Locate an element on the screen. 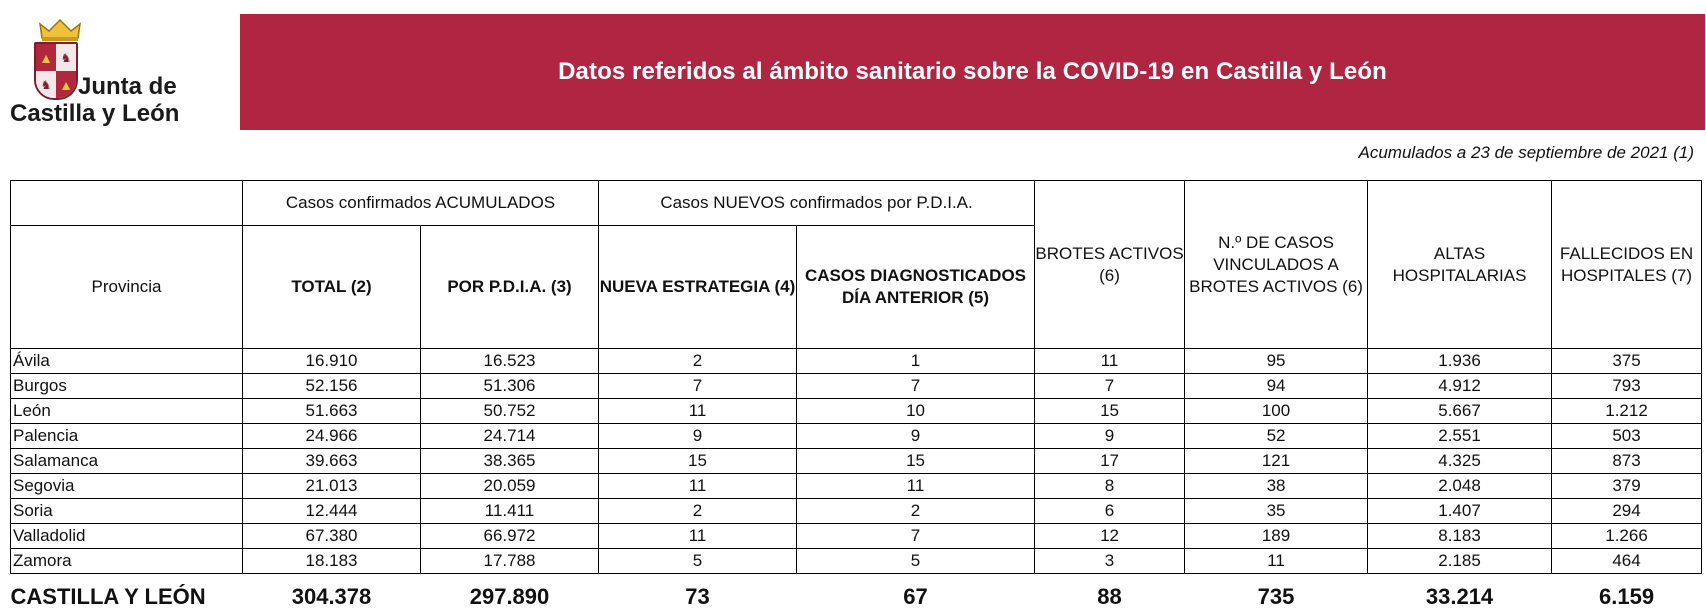 This screenshot has height=616, width=1706. cell-provincia: Palencia is located at coordinates (127, 436).